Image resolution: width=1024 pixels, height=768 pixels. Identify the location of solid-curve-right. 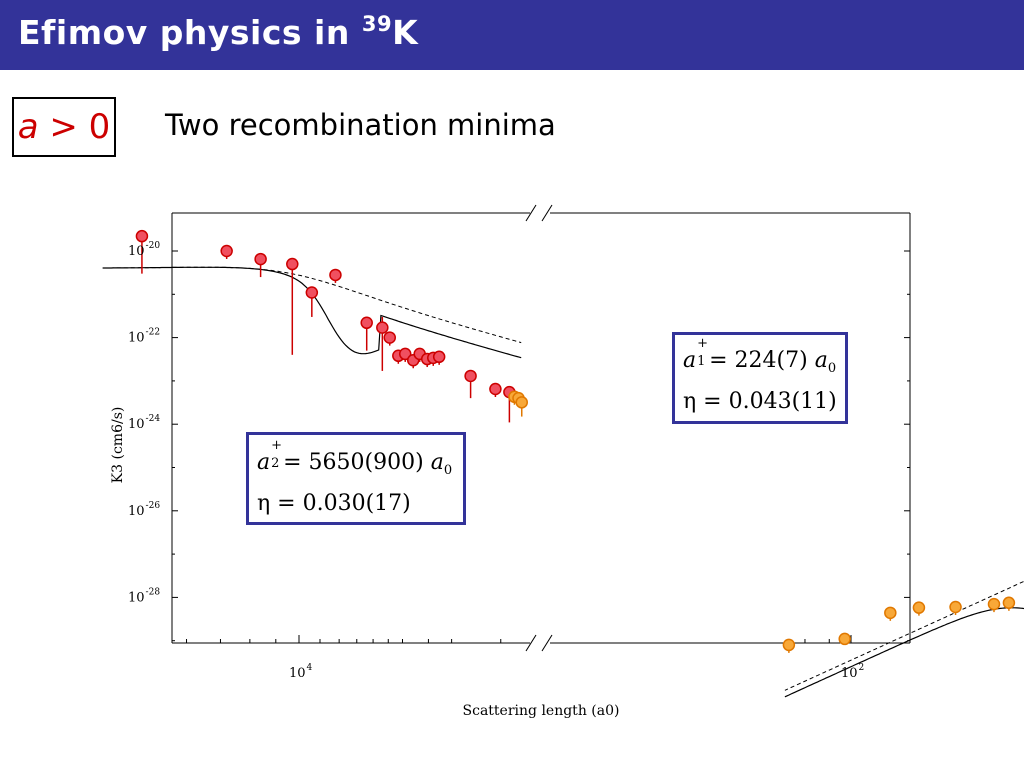
(904, 652).